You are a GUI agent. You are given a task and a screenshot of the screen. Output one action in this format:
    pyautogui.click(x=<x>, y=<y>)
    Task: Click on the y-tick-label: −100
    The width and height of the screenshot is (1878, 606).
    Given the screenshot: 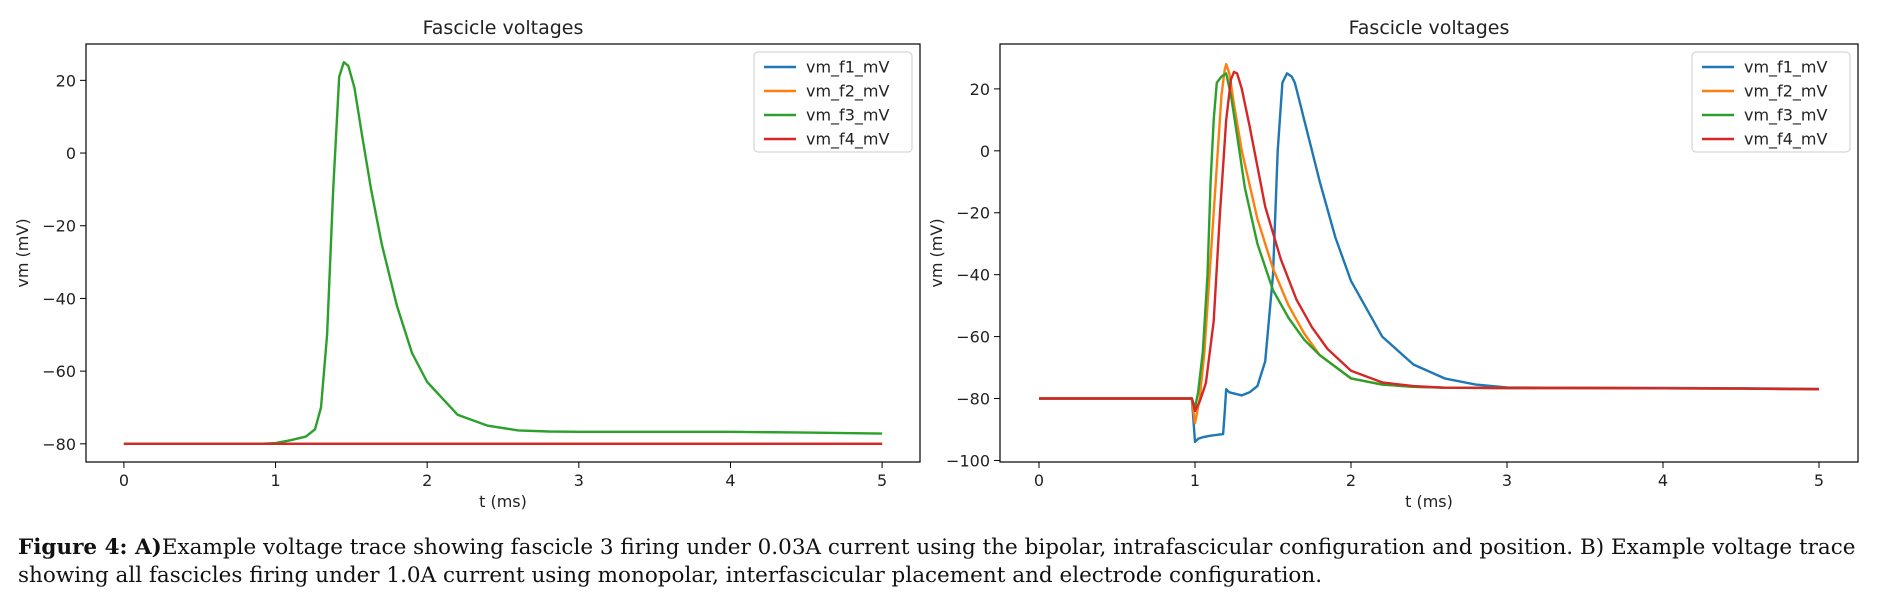 What is the action you would take?
    pyautogui.click(x=968, y=460)
    